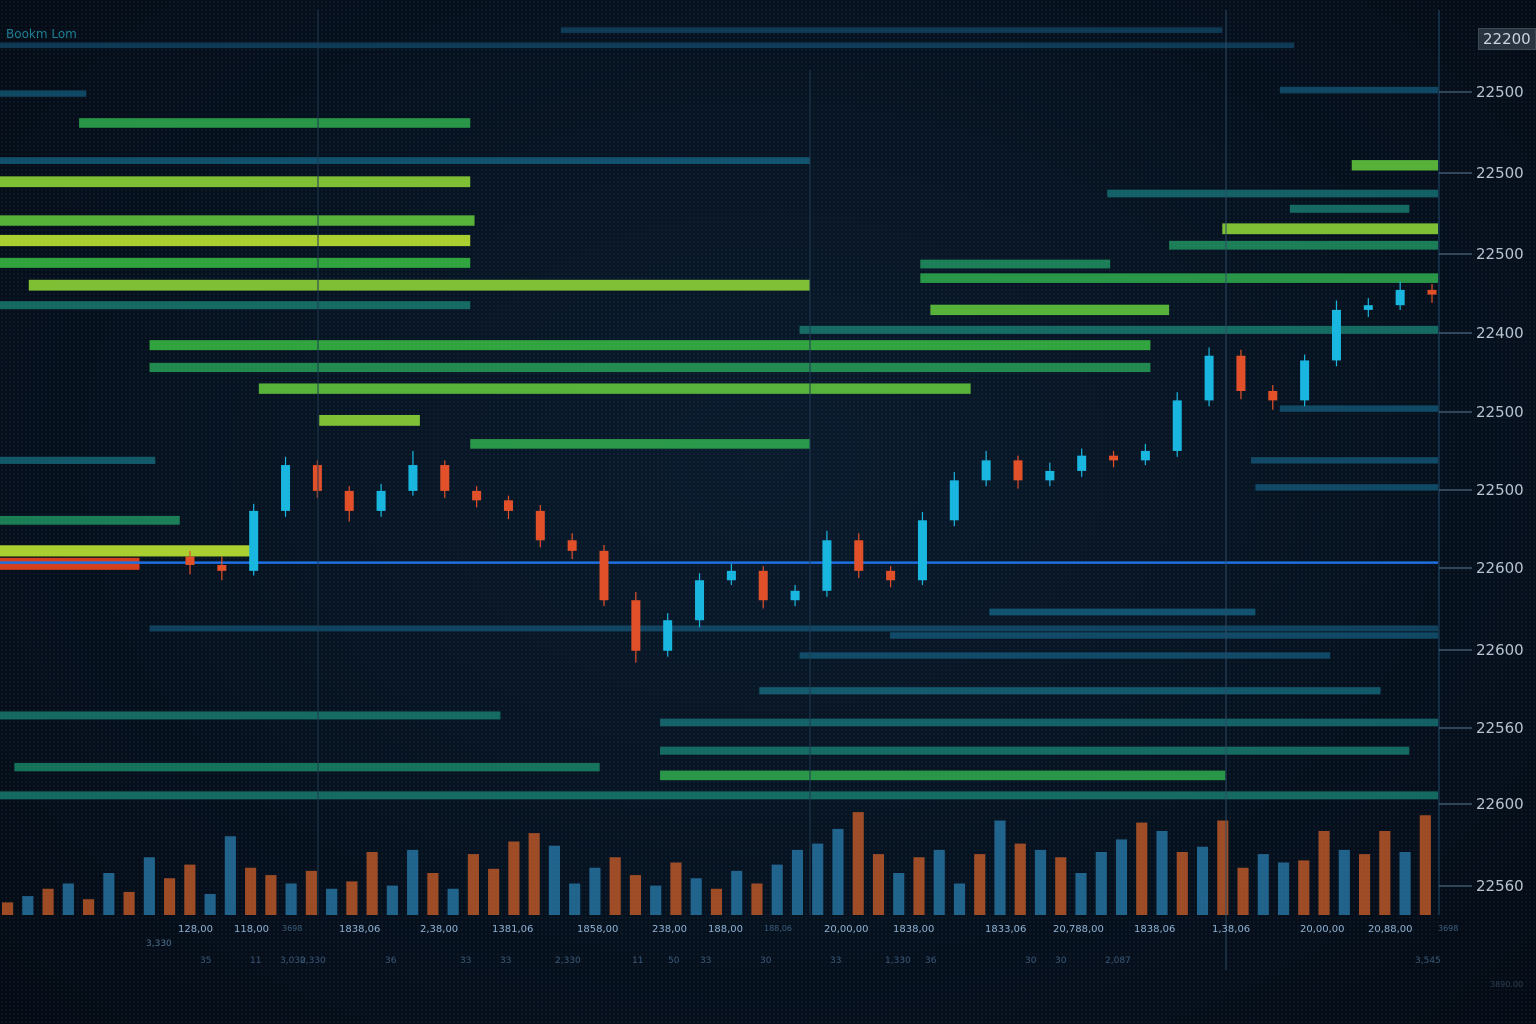 The width and height of the screenshot is (1536, 1024). Describe the element at coordinates (292, 928) in the screenshot. I see `x-axis-label: 3698` at that location.